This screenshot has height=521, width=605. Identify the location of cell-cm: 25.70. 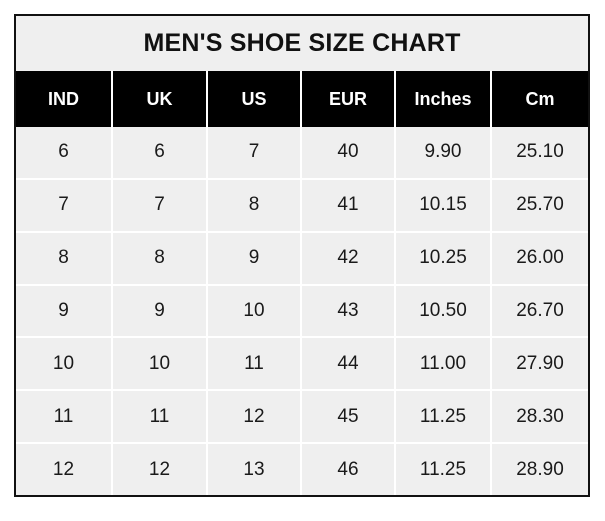
(539, 204).